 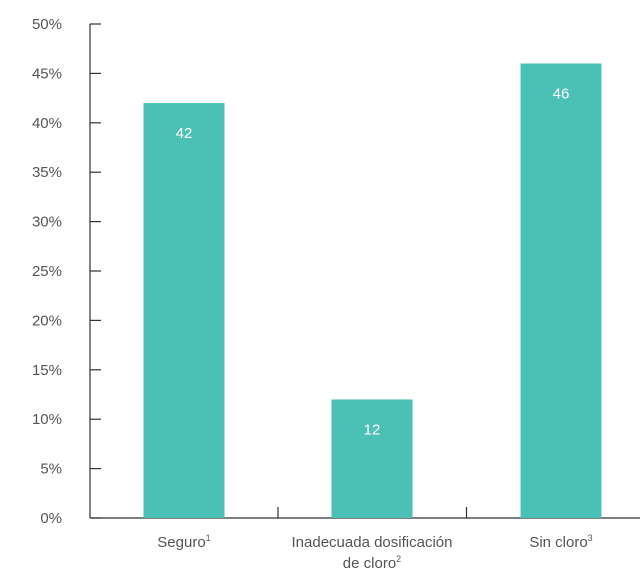 I want to click on y-tick-label: 35%, so click(x=47, y=172).